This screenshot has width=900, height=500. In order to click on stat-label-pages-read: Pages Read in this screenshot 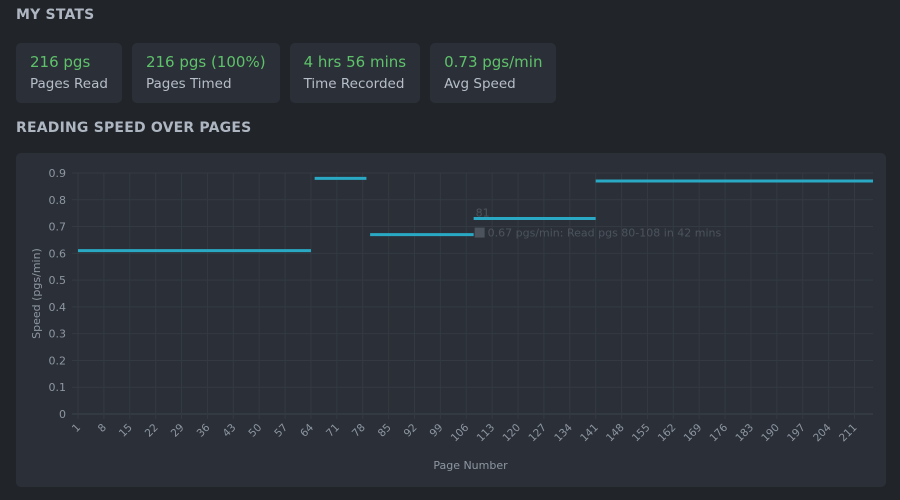, I will do `click(69, 84)`.